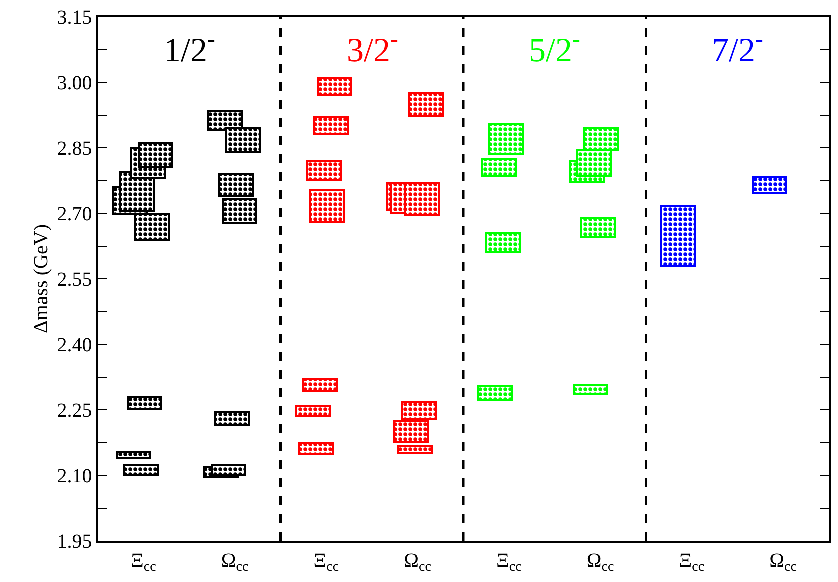  I want to click on y-tick-label: 3.00, so click(74, 83).